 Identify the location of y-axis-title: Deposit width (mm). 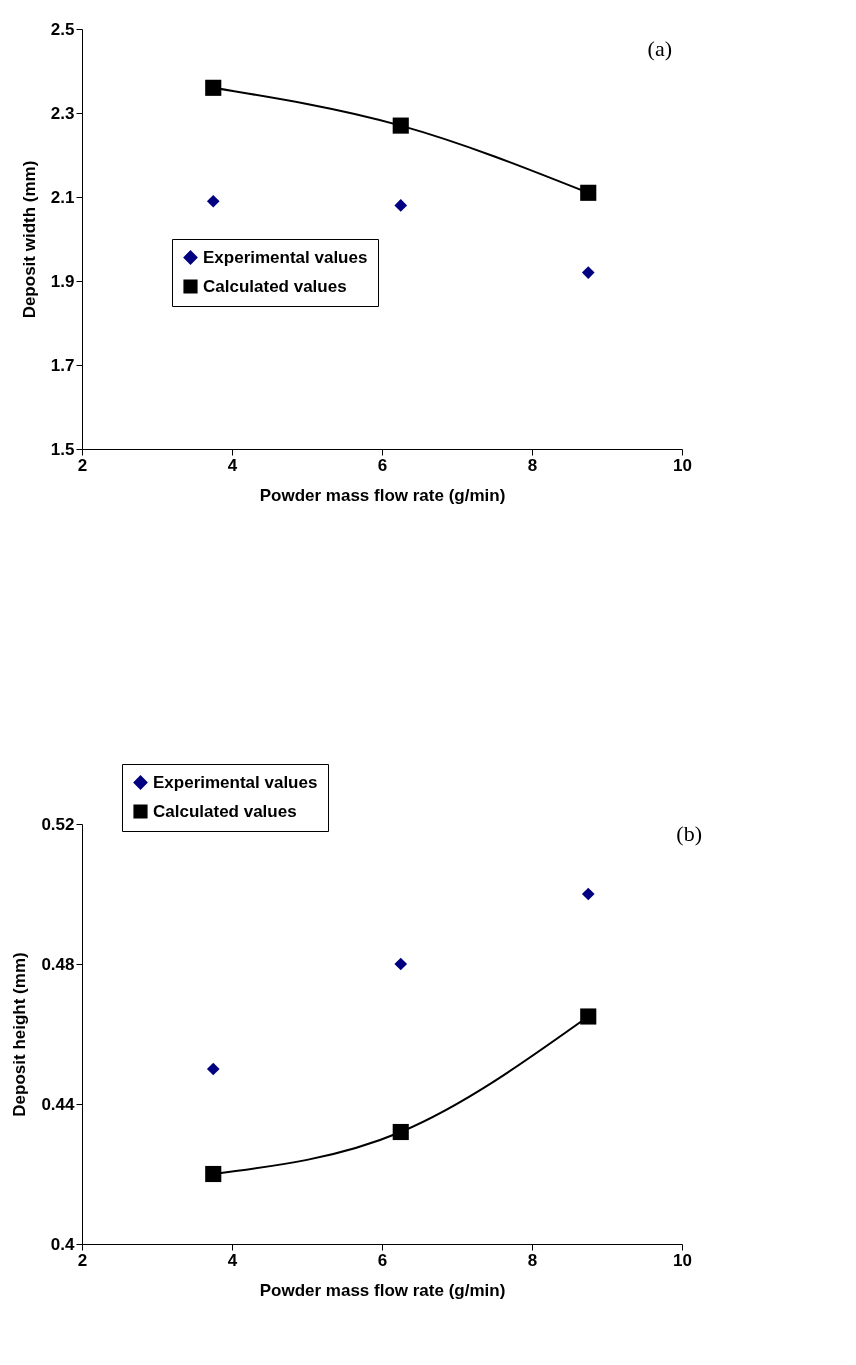
(29, 239).